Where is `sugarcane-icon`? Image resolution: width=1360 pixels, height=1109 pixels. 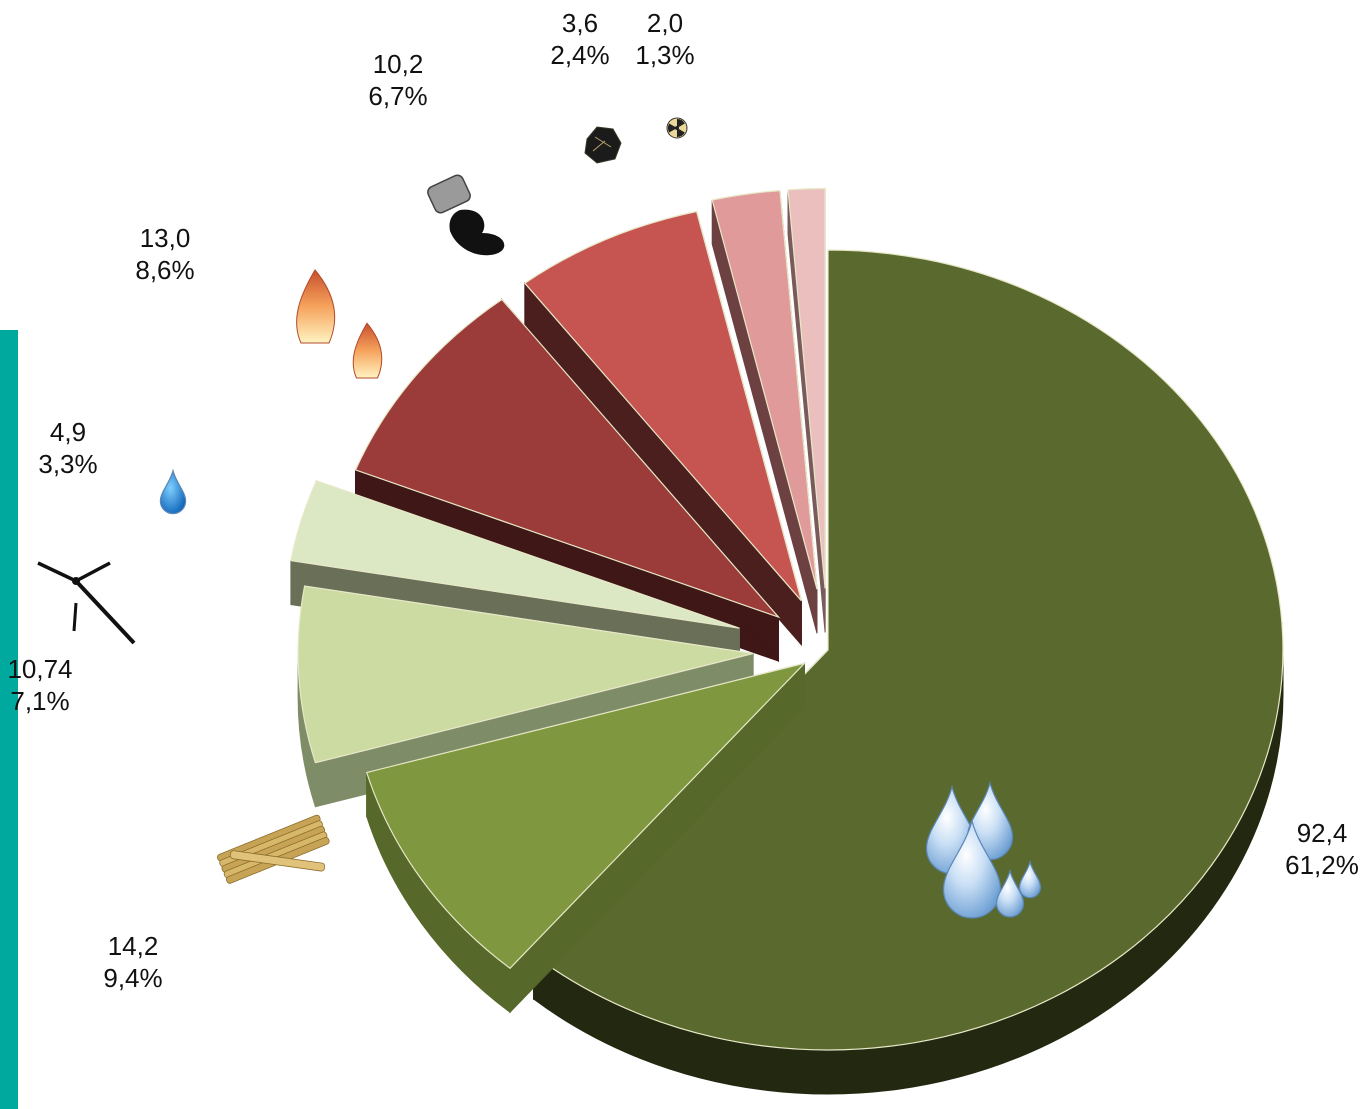
sugarcane-icon is located at coordinates (273, 849).